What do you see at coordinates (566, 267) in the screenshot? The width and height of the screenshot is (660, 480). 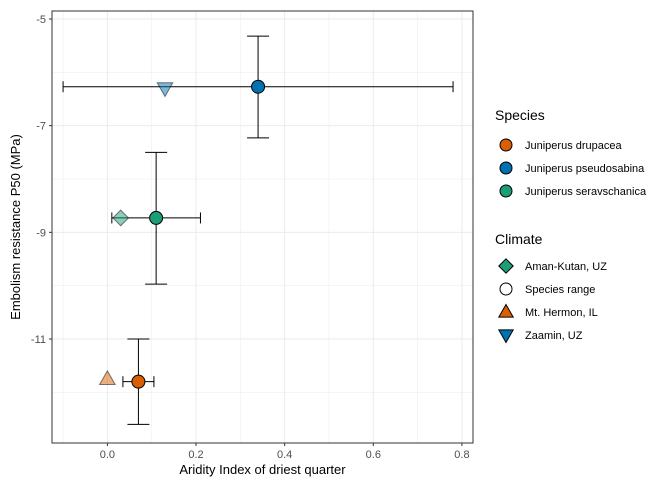 I see `legend-label: Aman-Kutan, UZ` at bounding box center [566, 267].